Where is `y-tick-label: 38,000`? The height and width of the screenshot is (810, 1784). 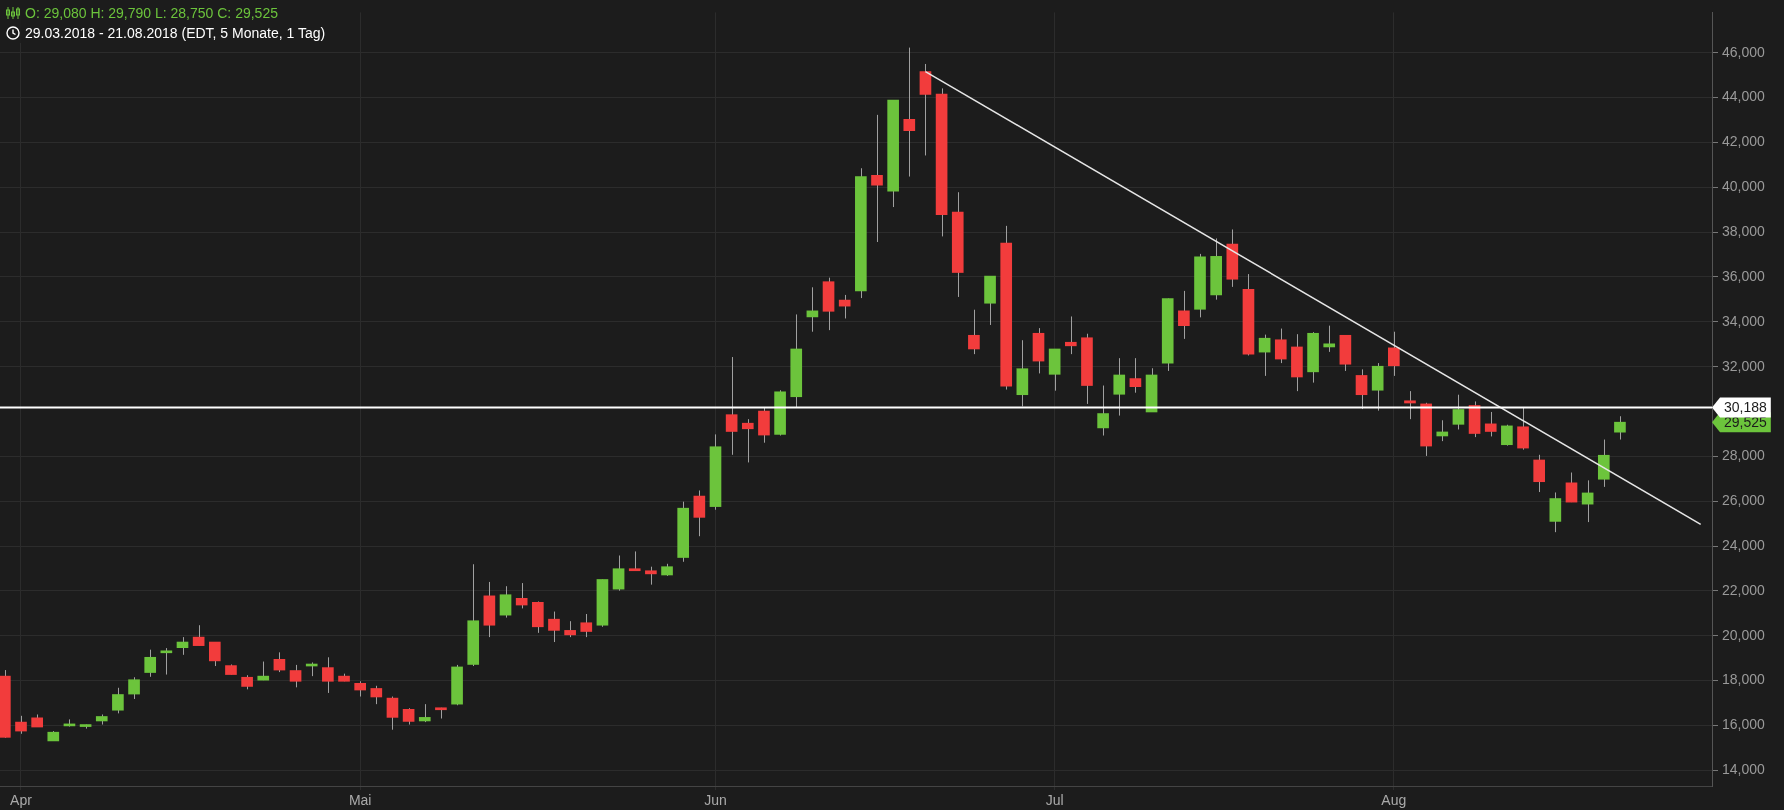 y-tick-label: 38,000 is located at coordinates (1744, 231).